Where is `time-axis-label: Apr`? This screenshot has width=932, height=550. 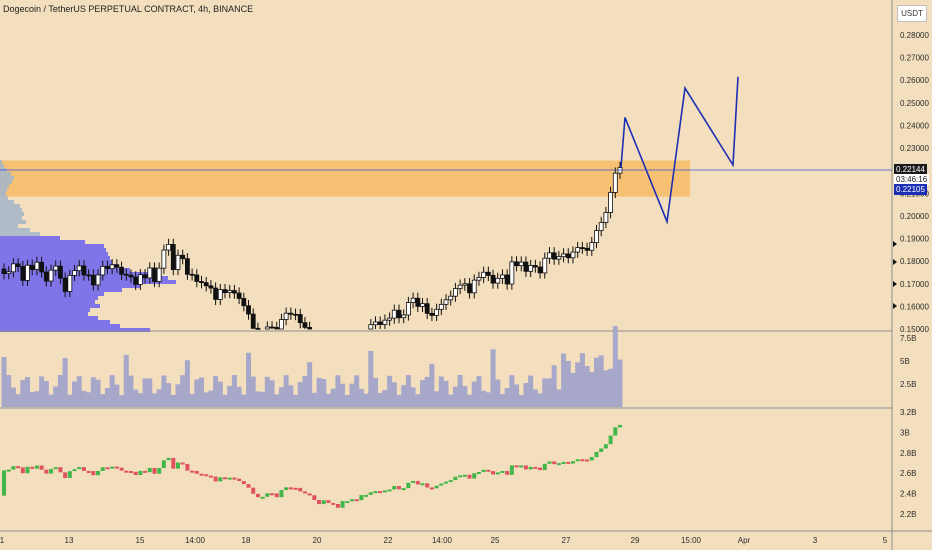
time-axis-label: Apr is located at coordinates (744, 540).